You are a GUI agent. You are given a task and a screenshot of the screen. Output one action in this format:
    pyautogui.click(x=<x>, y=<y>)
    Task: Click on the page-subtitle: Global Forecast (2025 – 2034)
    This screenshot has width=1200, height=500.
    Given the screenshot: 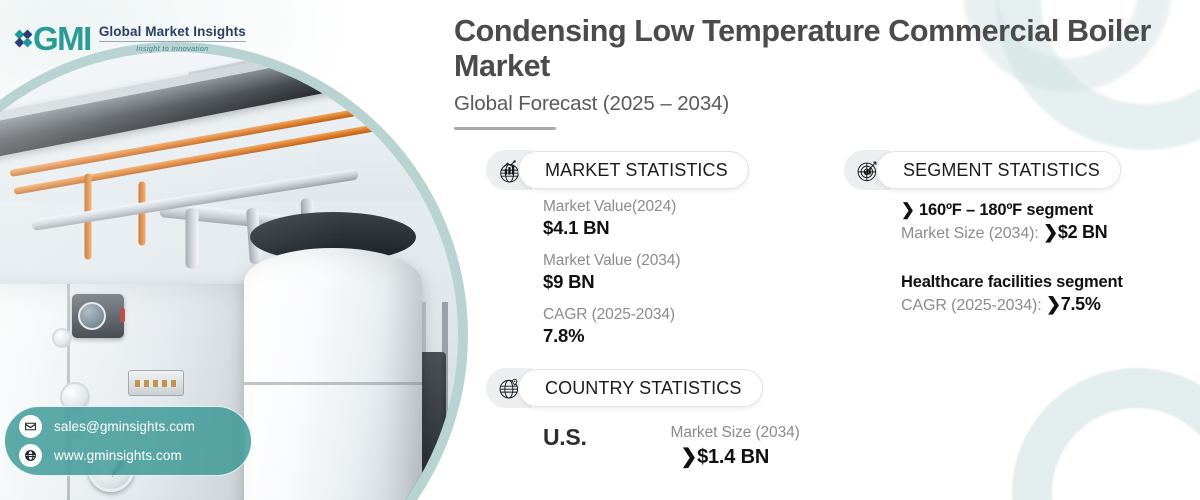 What is the action you would take?
    pyautogui.click(x=592, y=104)
    